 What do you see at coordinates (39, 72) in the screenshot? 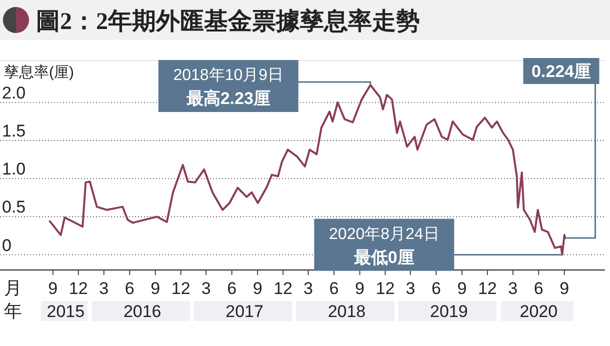
I see `y-axis-title: 孳息率(厘)` at bounding box center [39, 72].